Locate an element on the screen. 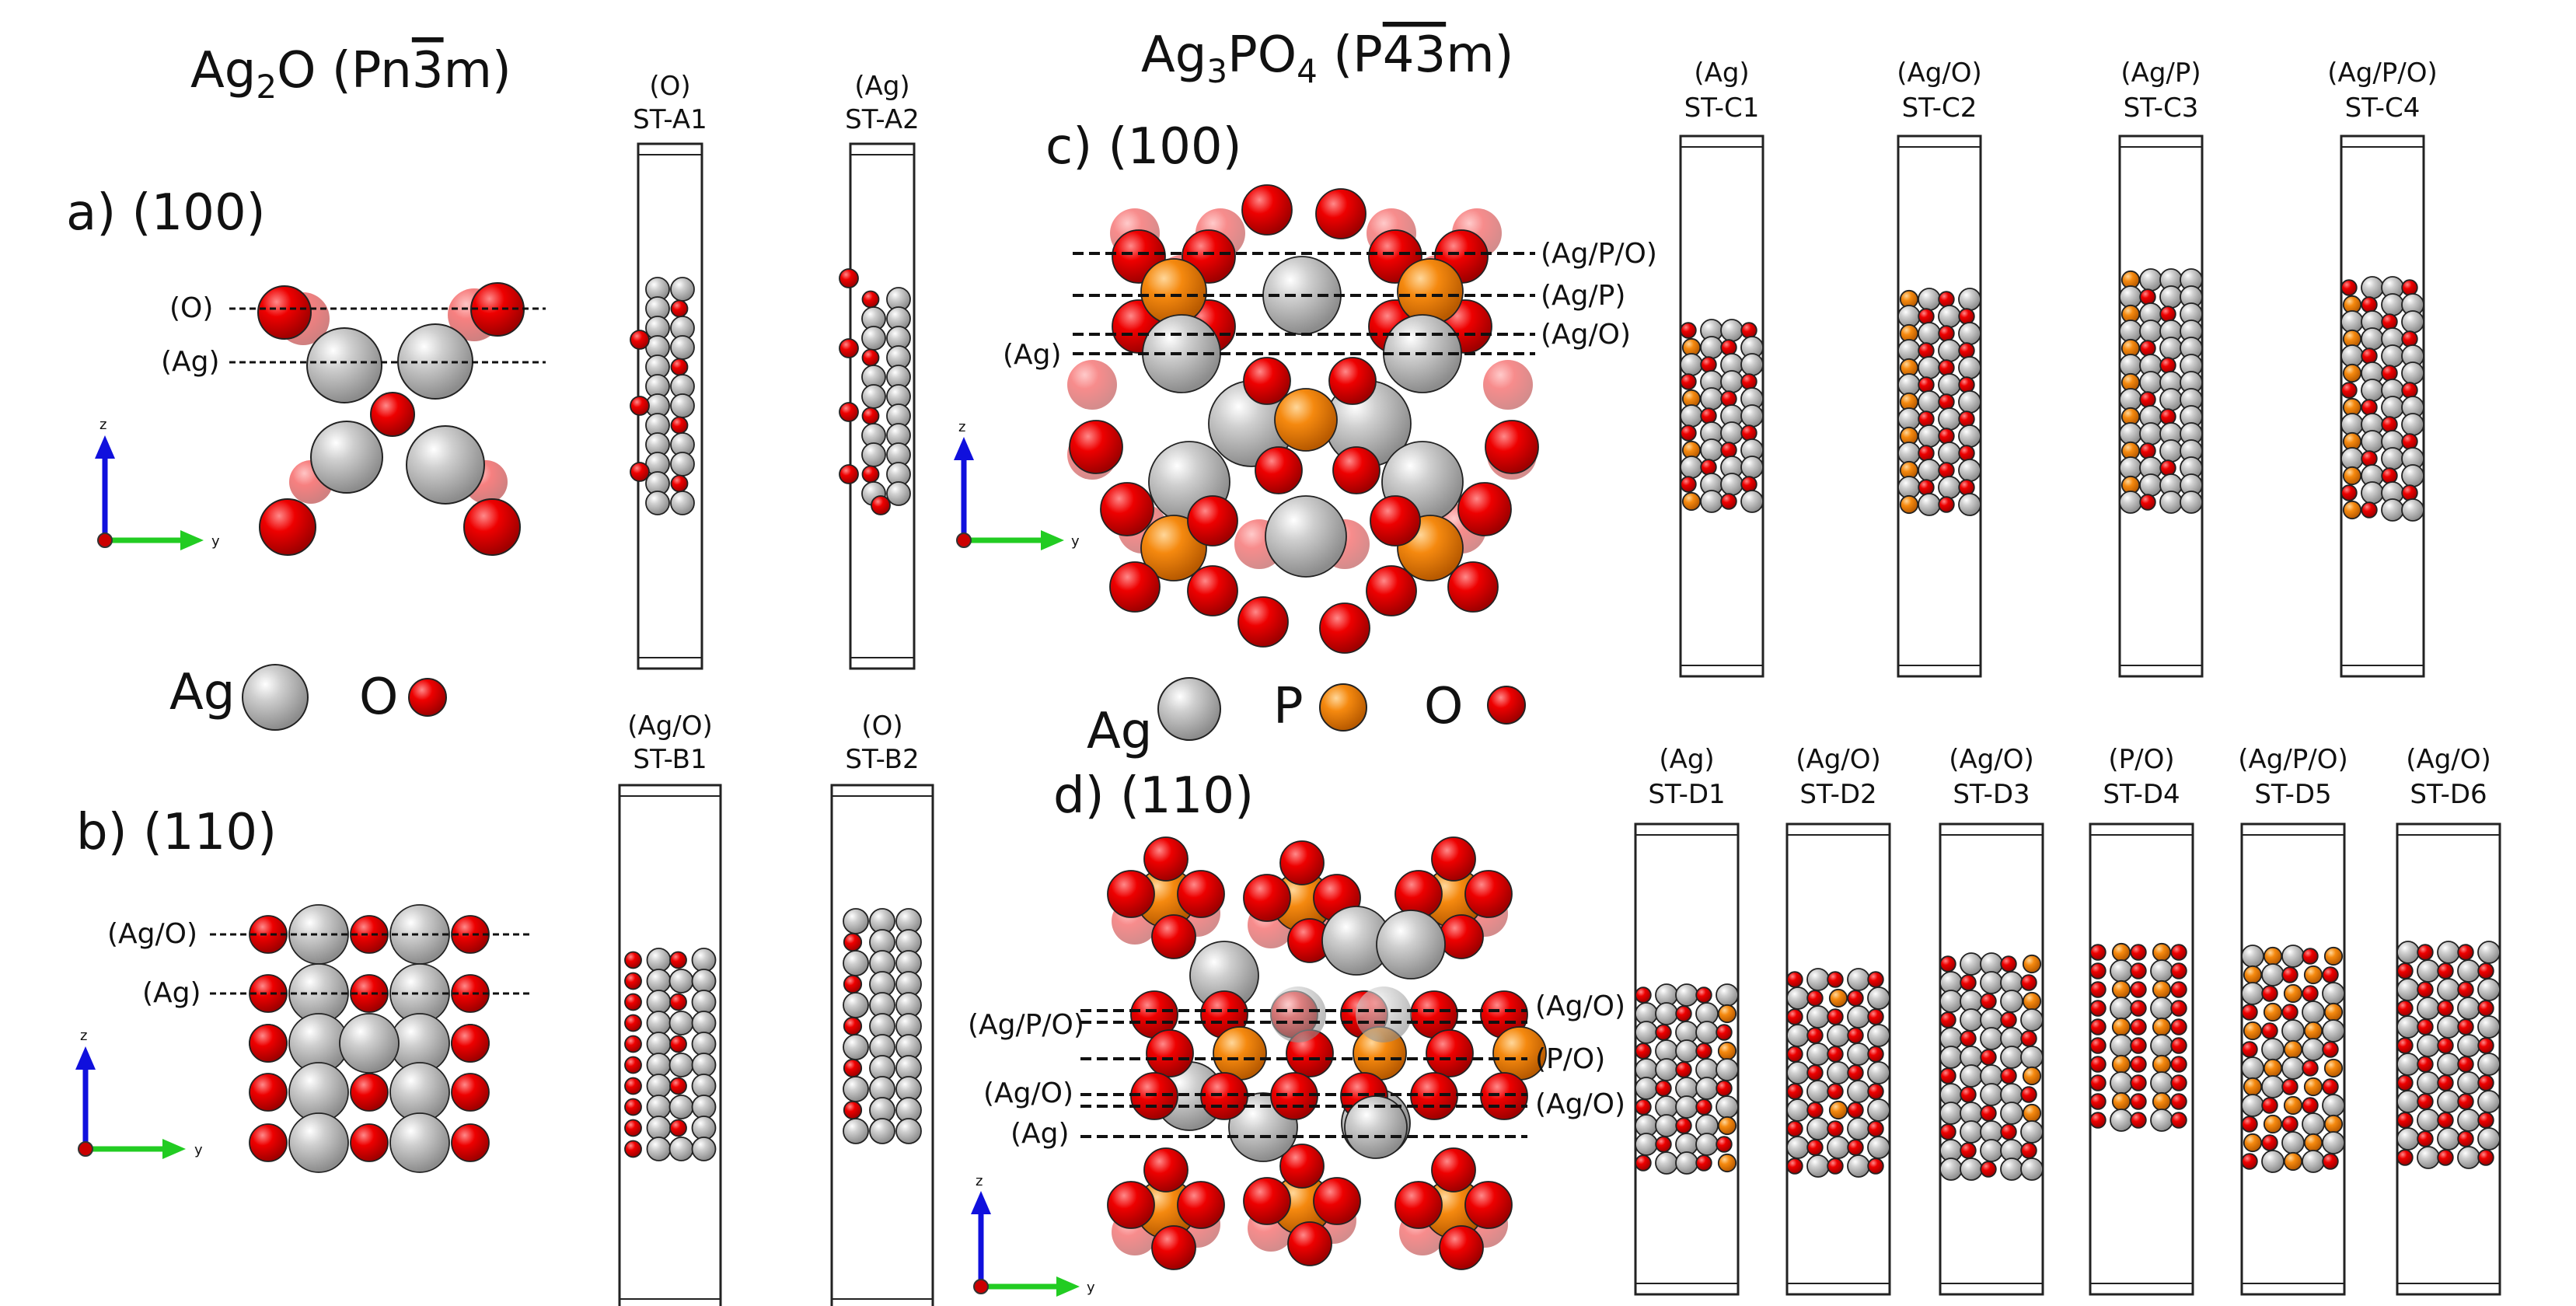 Image resolution: width=2576 pixels, height=1306 pixels. layer-d-ago-top: (Ag/O) is located at coordinates (1580, 1006).